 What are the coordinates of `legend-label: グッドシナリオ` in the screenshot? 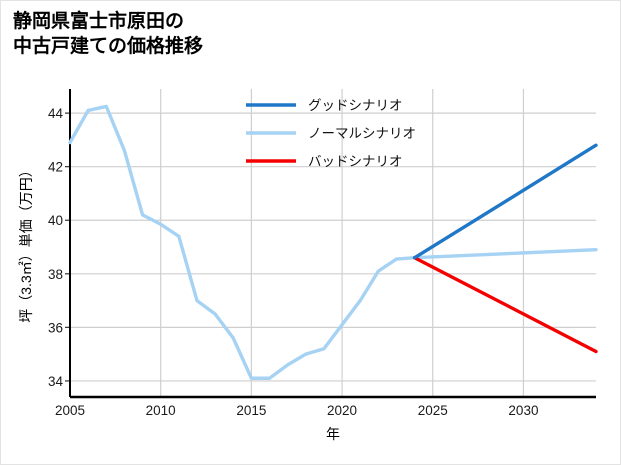 It's located at (355, 105).